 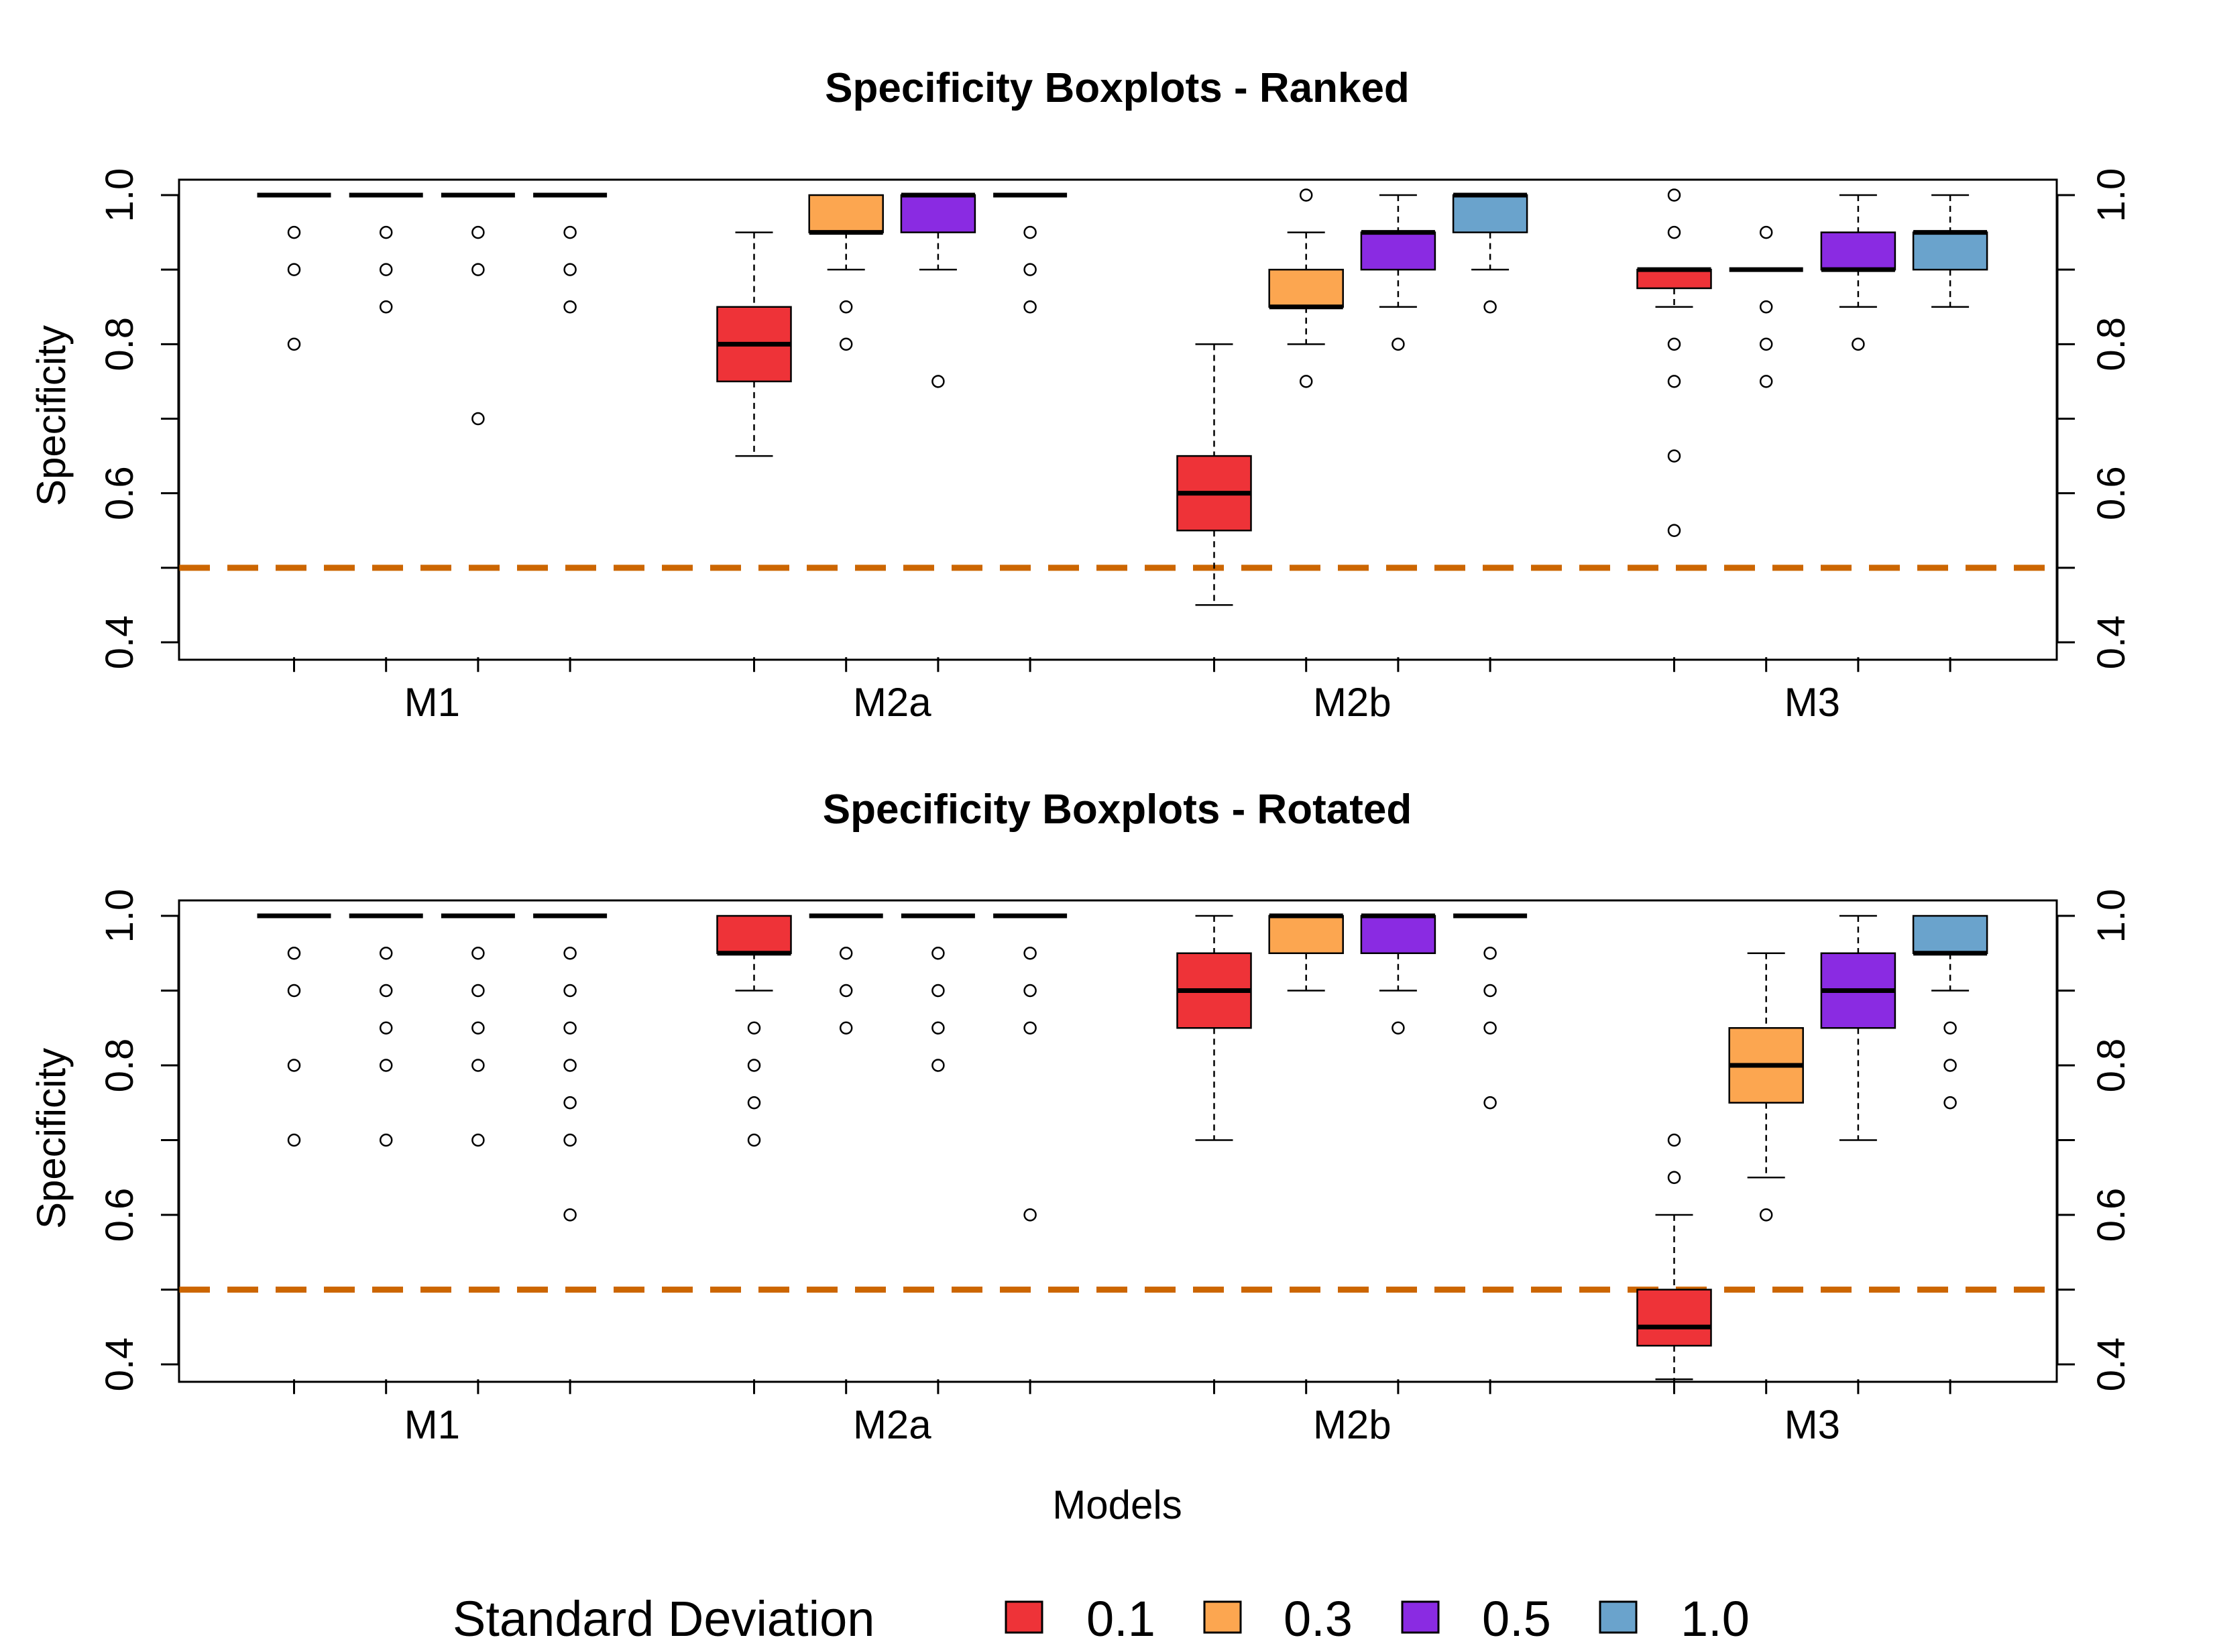 What do you see at coordinates (1674, 1256) in the screenshot?
I see `box-M3-sd-0.1` at bounding box center [1674, 1256].